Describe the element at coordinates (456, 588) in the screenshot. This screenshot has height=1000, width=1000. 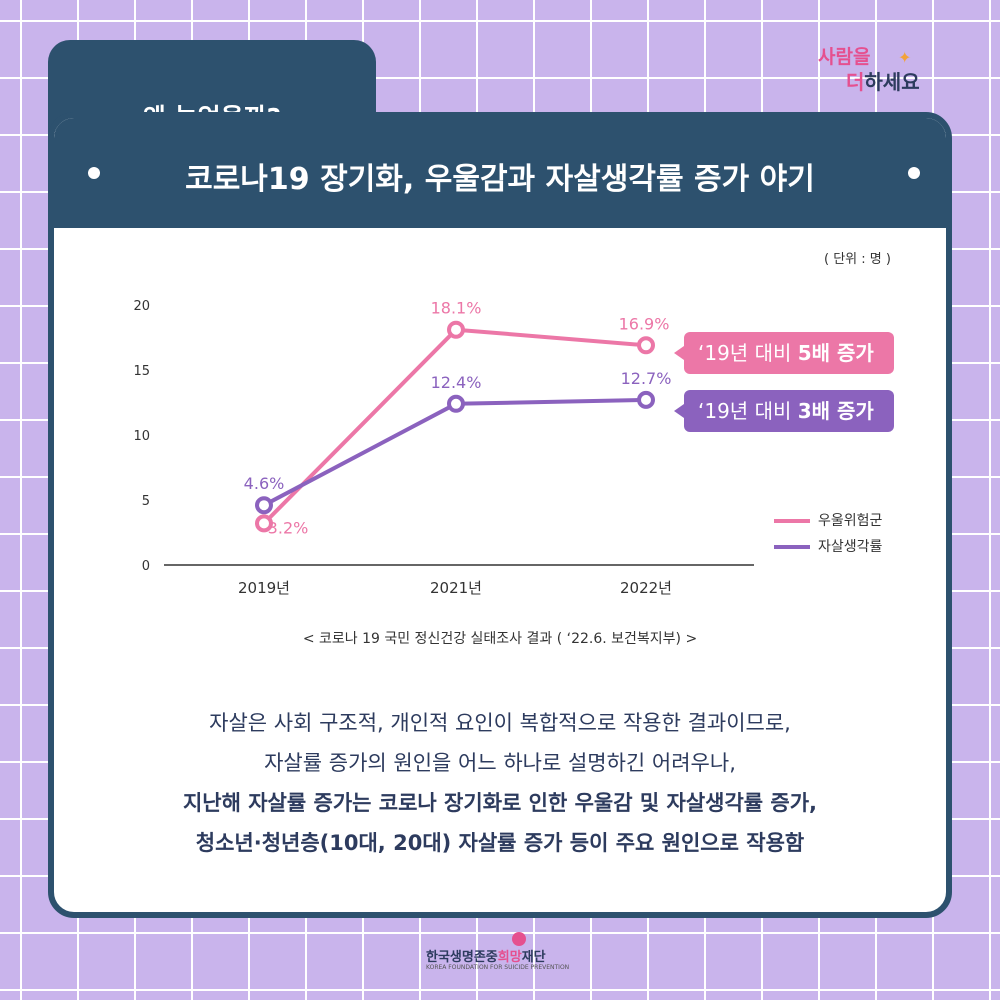
I see `x-tick-label: 2021년` at that location.